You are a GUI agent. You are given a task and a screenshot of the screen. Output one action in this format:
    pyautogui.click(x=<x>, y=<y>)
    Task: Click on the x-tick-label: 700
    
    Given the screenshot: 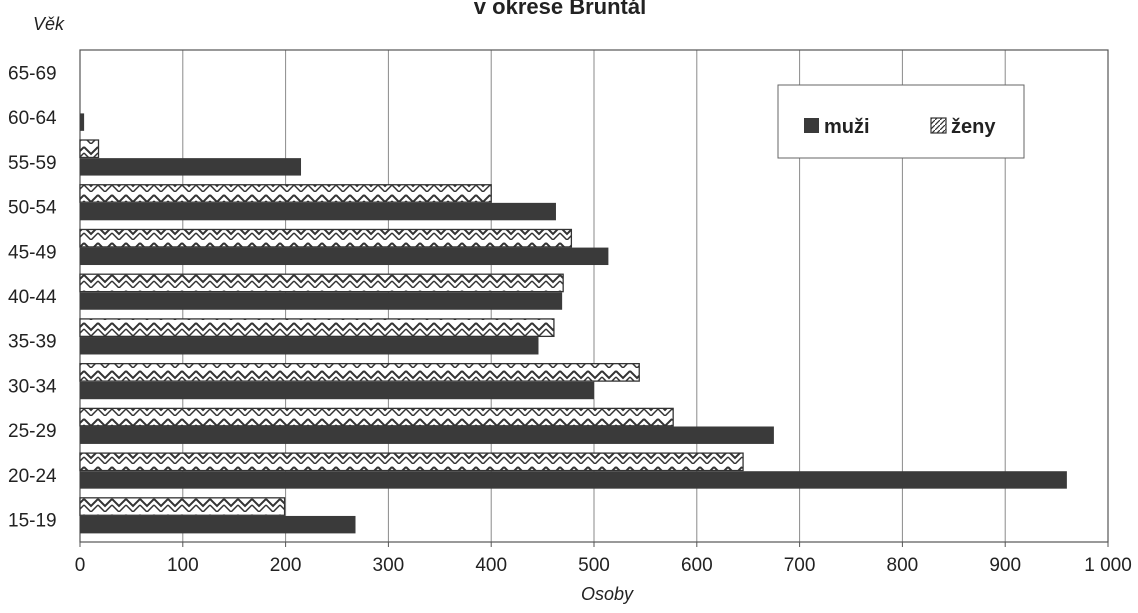 What is the action you would take?
    pyautogui.click(x=800, y=565)
    